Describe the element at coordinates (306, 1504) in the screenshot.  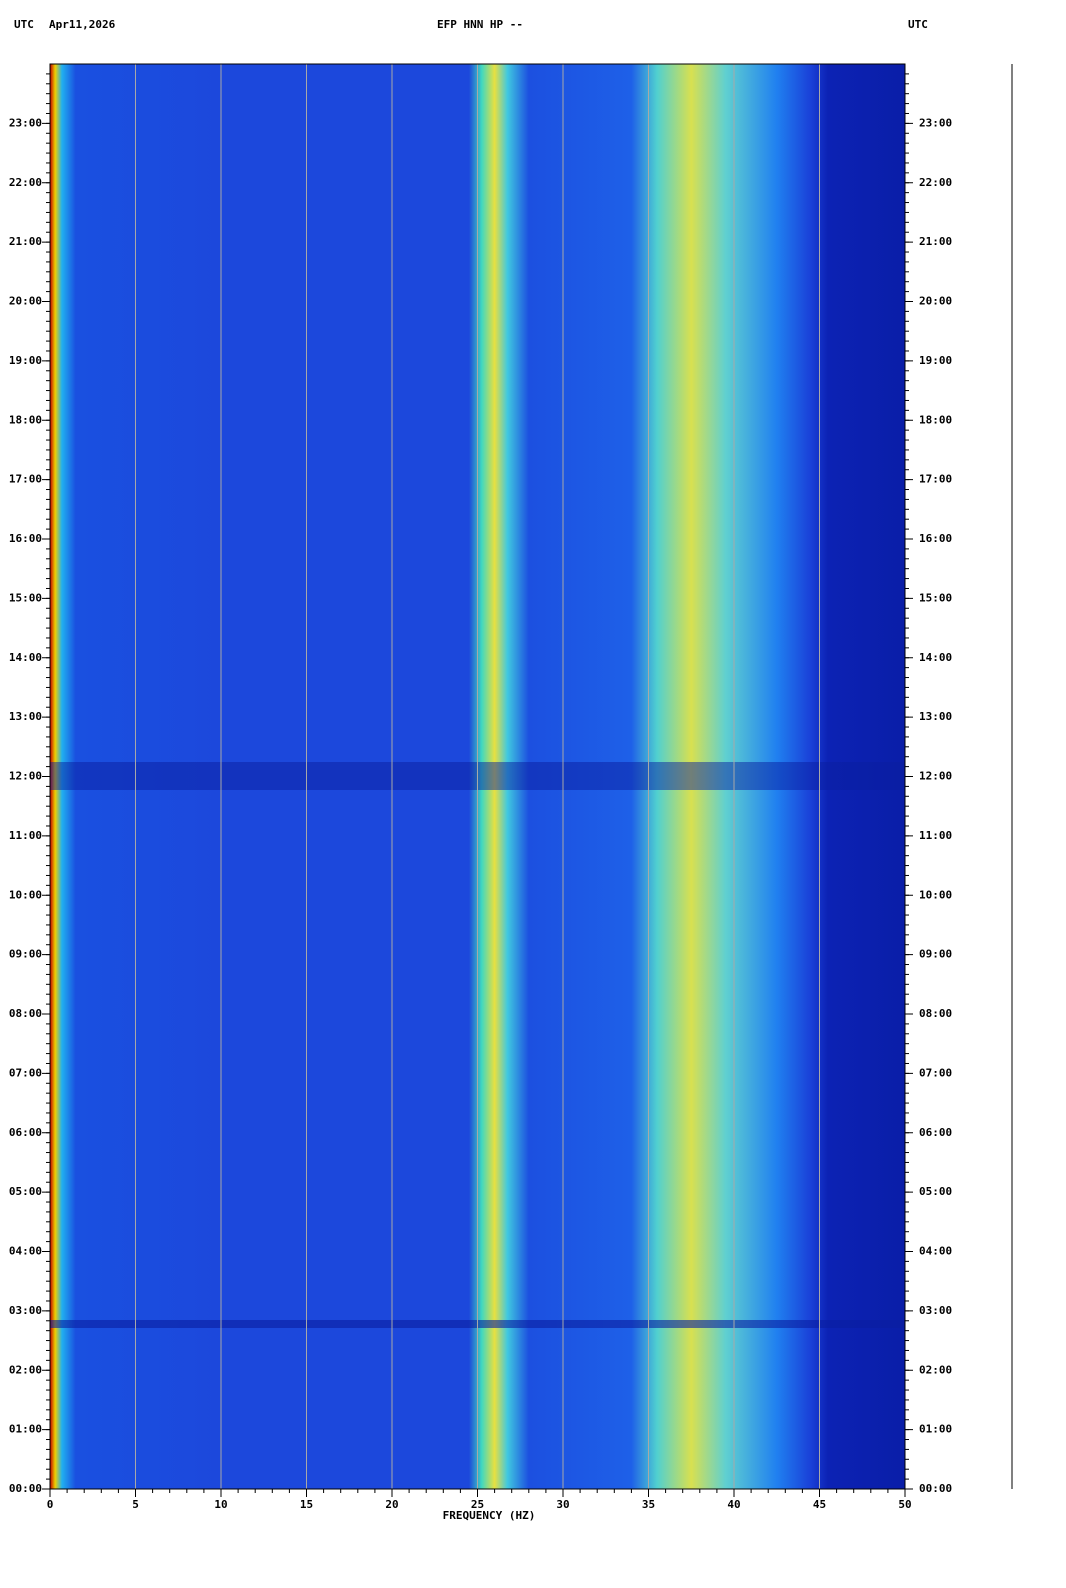
I see `x-tick-label: 15` at that location.